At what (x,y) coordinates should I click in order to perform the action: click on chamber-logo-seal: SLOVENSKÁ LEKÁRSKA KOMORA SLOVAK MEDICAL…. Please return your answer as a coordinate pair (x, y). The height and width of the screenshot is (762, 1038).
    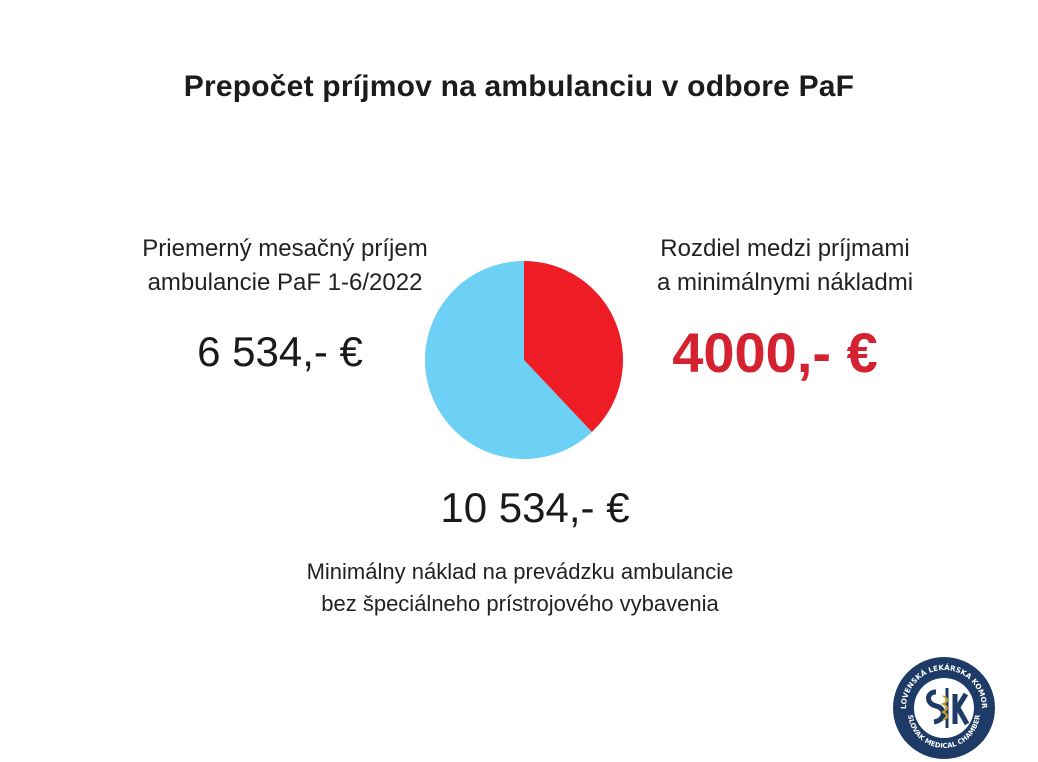
    Looking at the image, I should click on (943, 707).